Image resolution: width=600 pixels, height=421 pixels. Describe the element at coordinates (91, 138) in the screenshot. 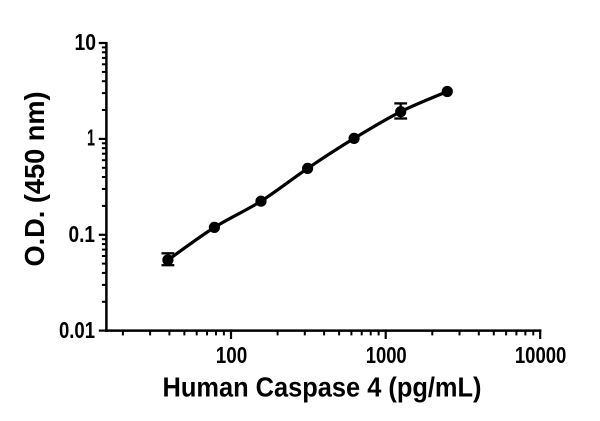

I see `svg-text: 1` at that location.